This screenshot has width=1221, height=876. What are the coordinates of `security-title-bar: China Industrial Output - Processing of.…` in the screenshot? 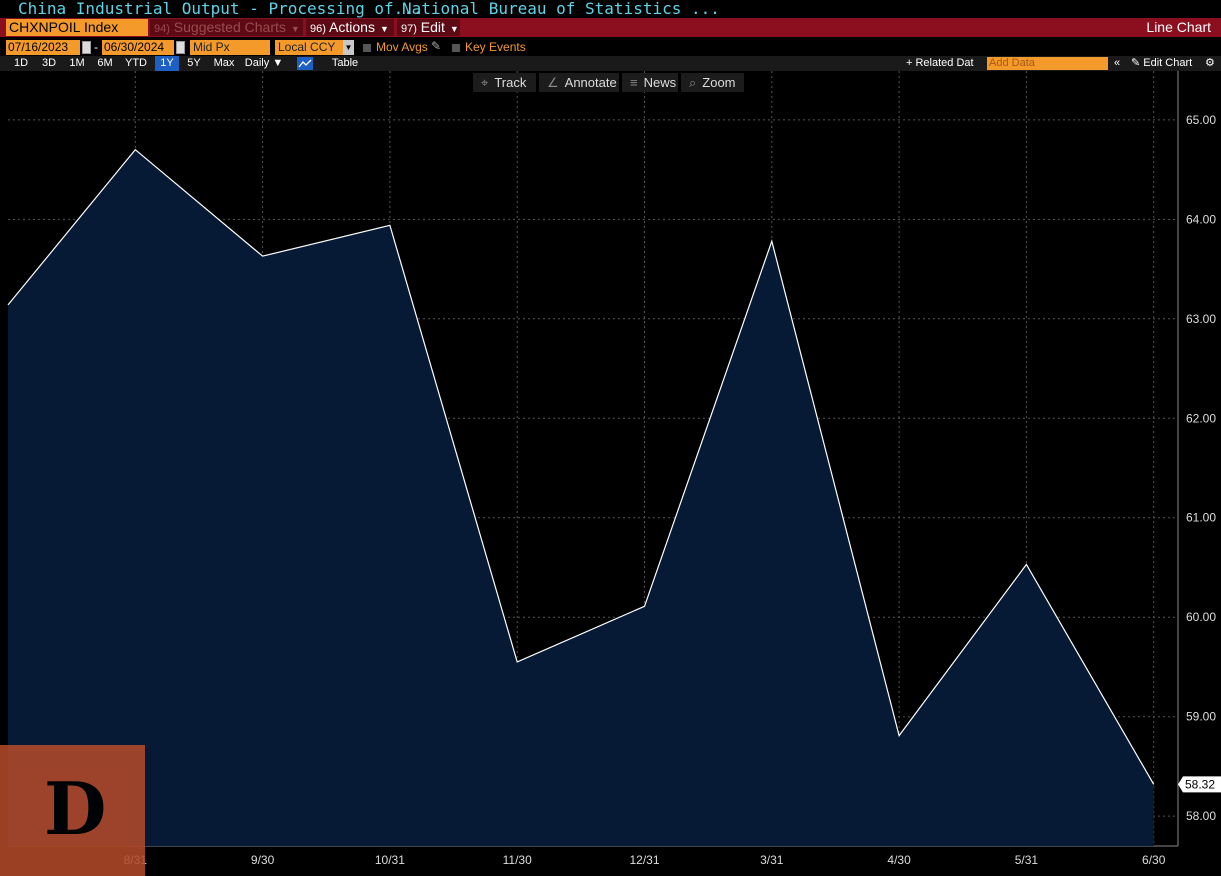 It's located at (610, 9).